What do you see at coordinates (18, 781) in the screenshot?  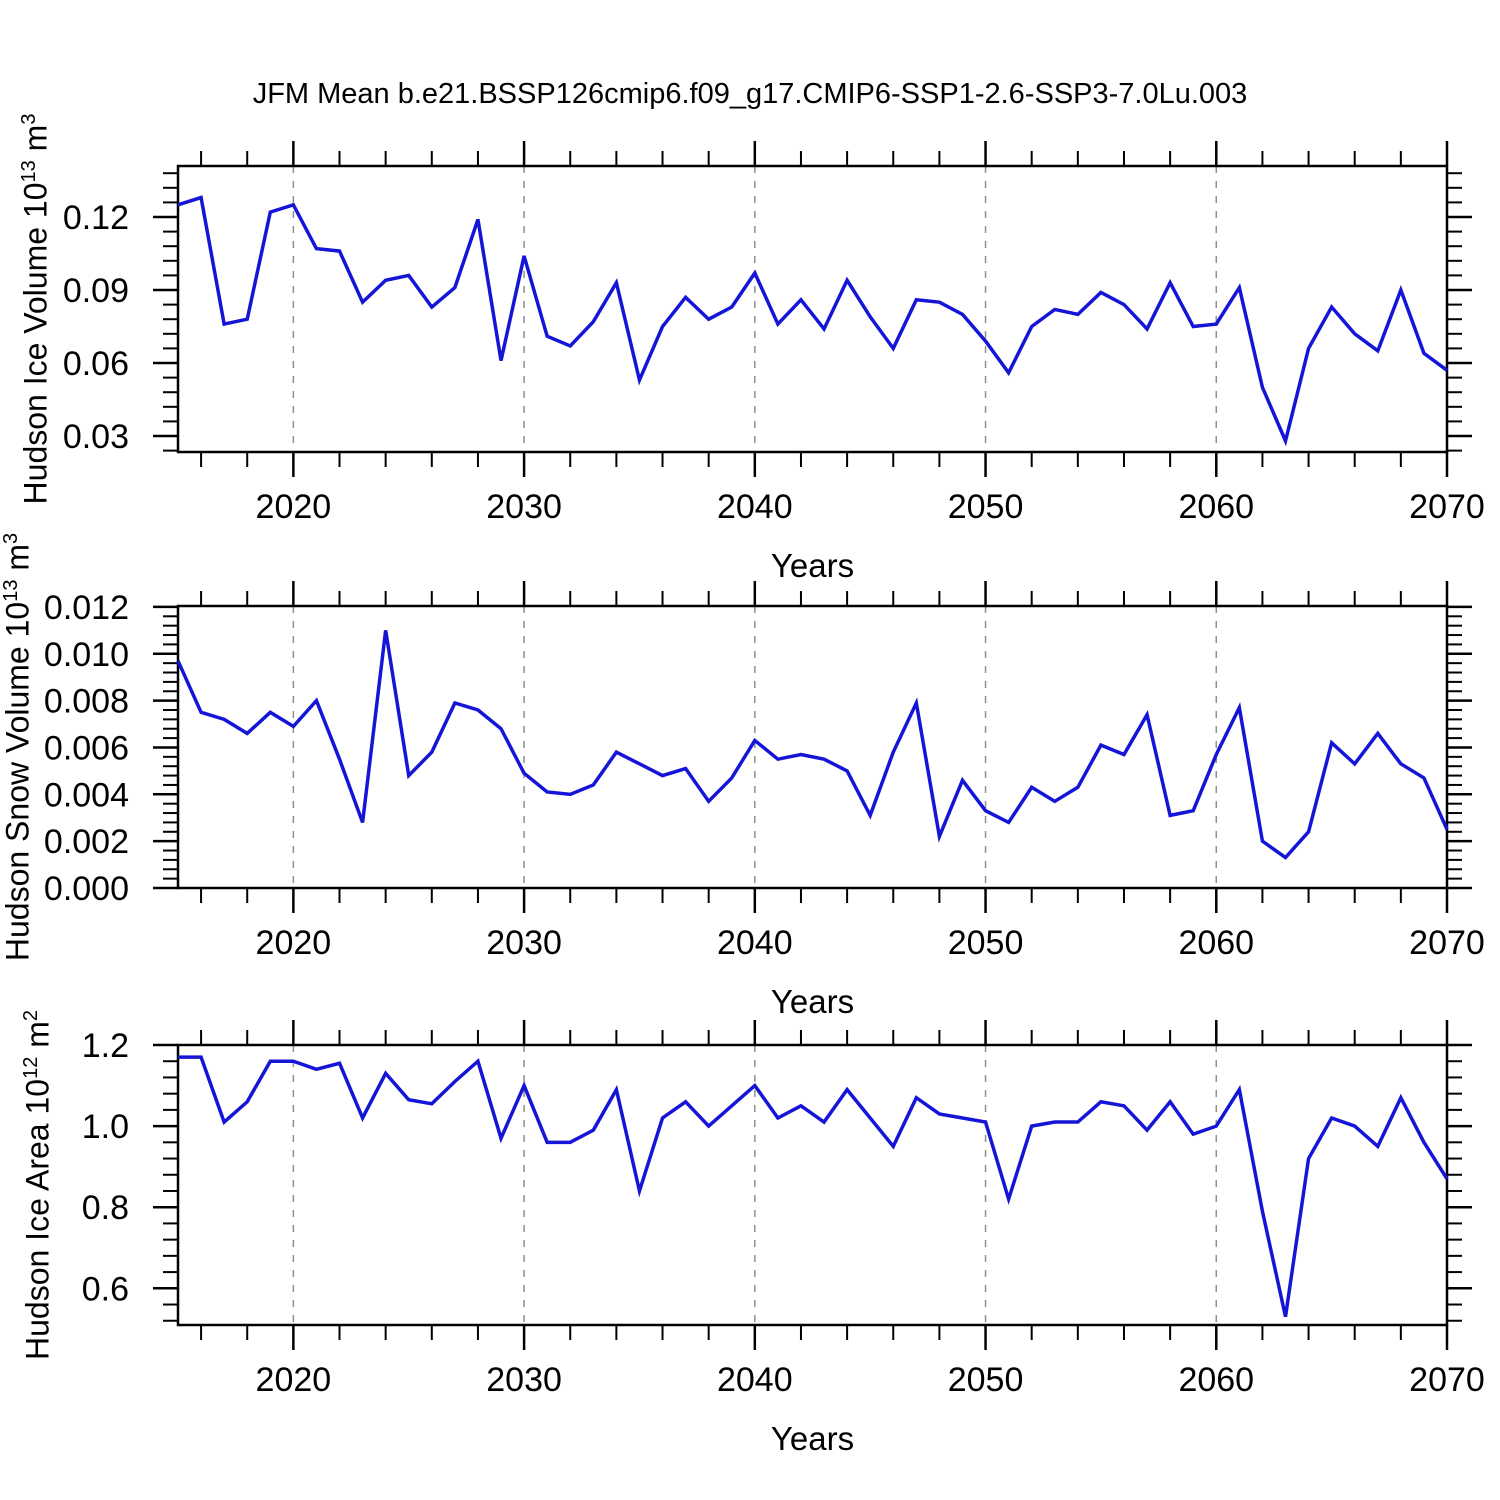 I see `label-text: Hudson Snow Volume 10` at bounding box center [18, 781].